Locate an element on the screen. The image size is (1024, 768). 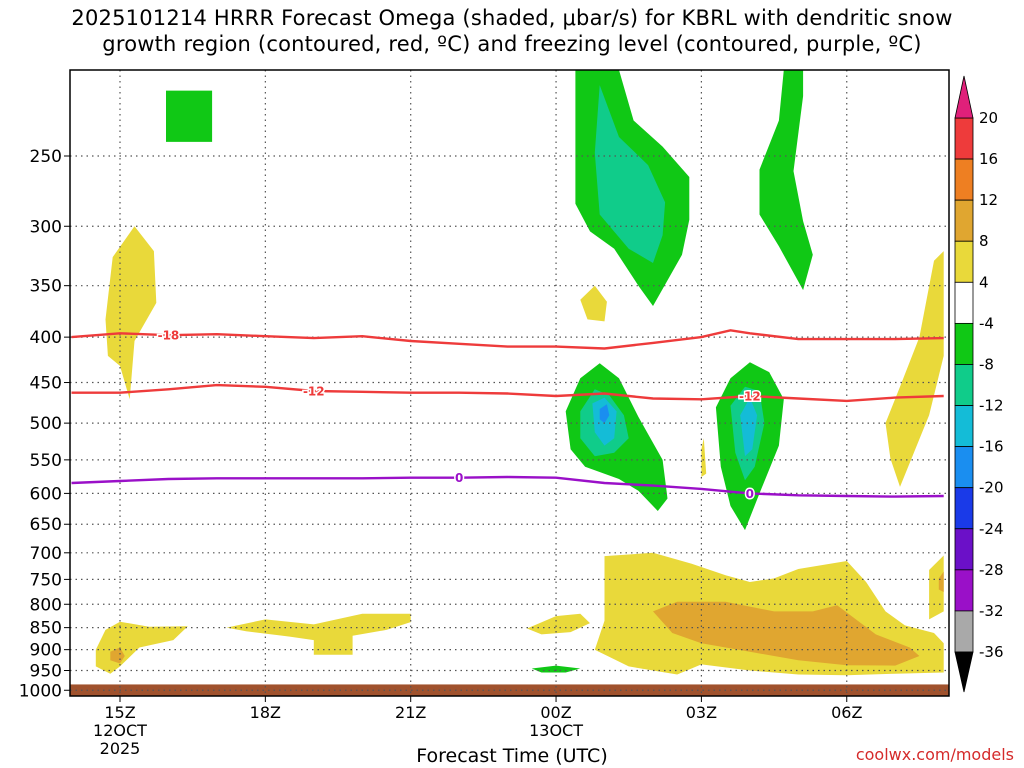
y-tick-label-500: 500 is located at coordinates (46, 424).